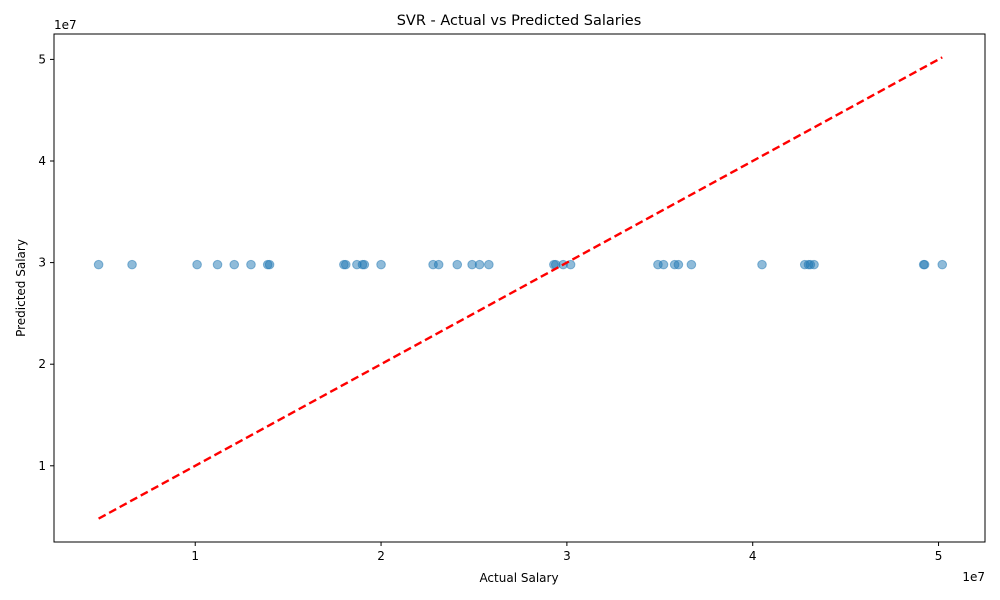 The image size is (1000, 600). Describe the element at coordinates (42, 466) in the screenshot. I see `y-tick-label: 1` at that location.